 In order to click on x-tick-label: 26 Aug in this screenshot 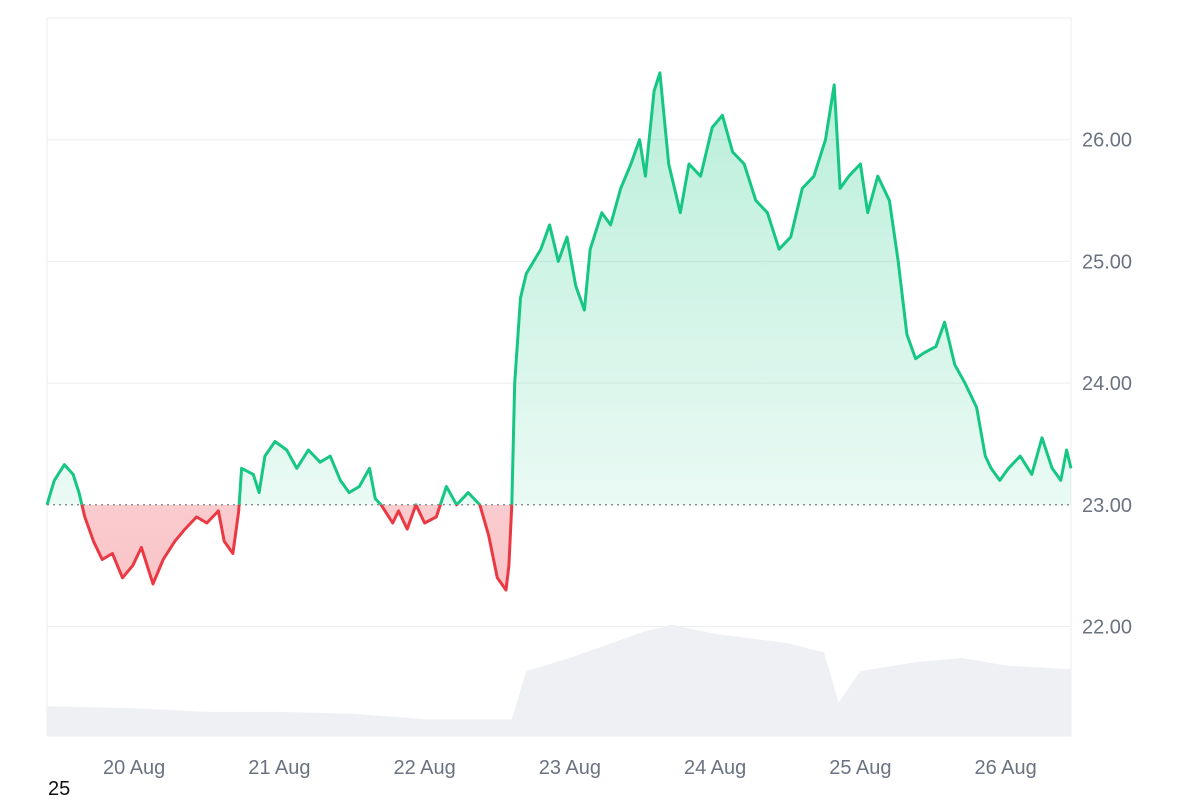, I will do `click(1005, 768)`.